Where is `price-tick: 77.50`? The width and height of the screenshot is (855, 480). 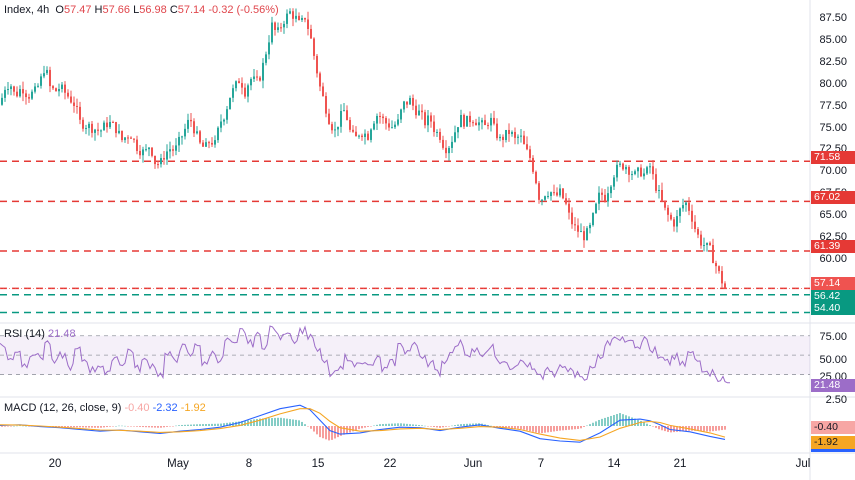 price-tick: 77.50 is located at coordinates (833, 106).